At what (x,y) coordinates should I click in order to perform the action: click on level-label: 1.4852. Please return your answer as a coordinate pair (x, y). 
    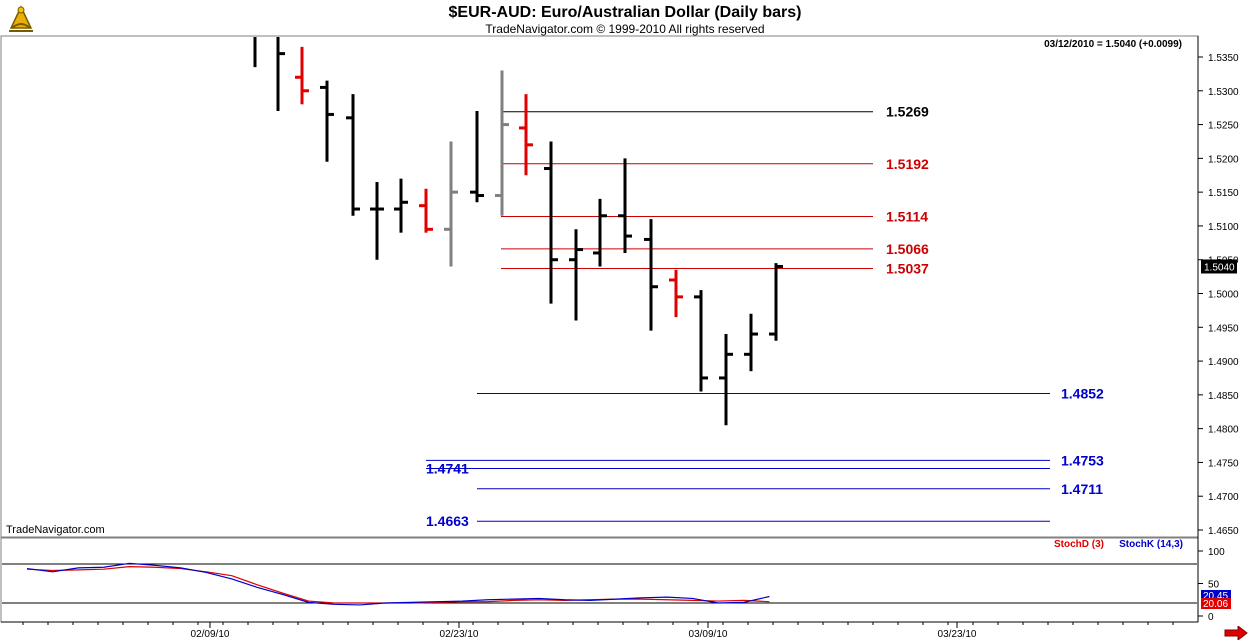
    Looking at the image, I should click on (1082, 394).